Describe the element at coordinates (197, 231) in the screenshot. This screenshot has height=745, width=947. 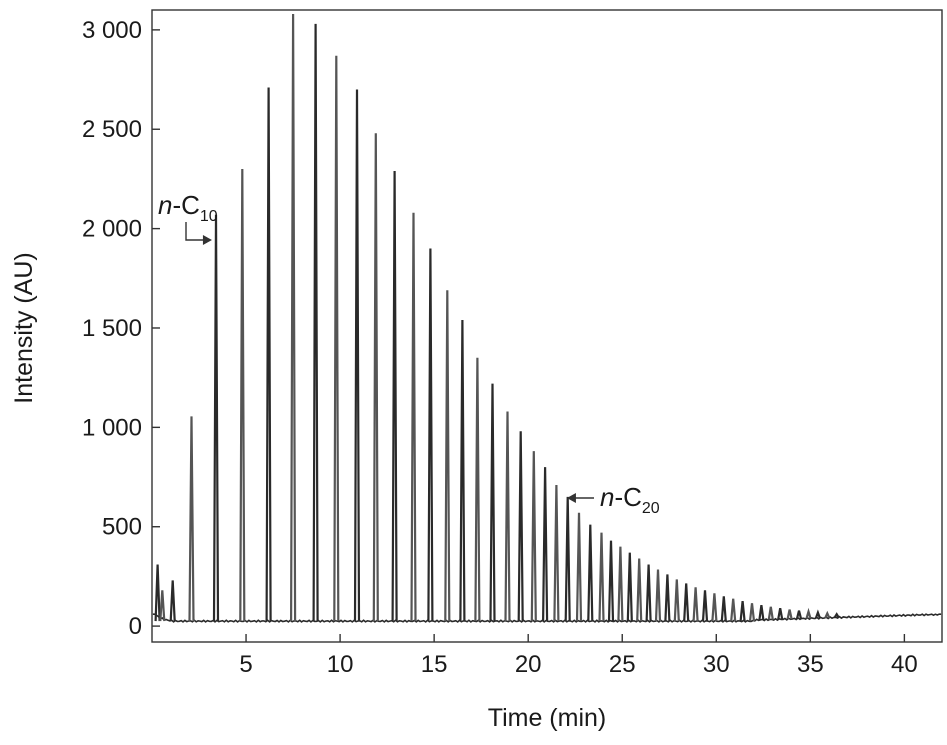
I see `annotation-arrow` at that location.